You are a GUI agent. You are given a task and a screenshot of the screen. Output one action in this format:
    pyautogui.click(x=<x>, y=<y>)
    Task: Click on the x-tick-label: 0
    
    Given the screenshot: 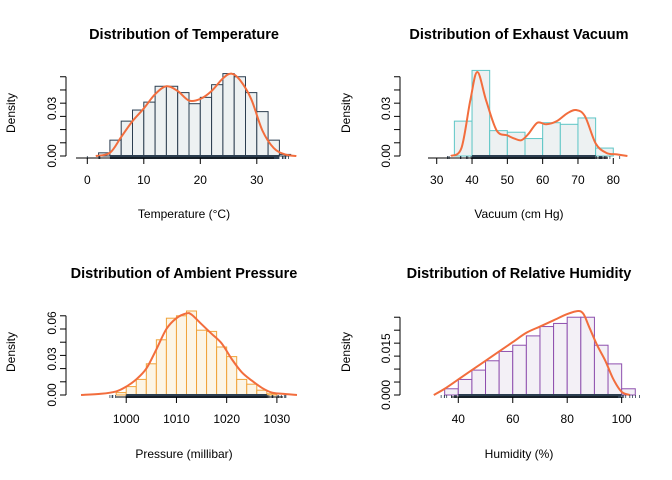 What is the action you would take?
    pyautogui.click(x=87, y=180)
    